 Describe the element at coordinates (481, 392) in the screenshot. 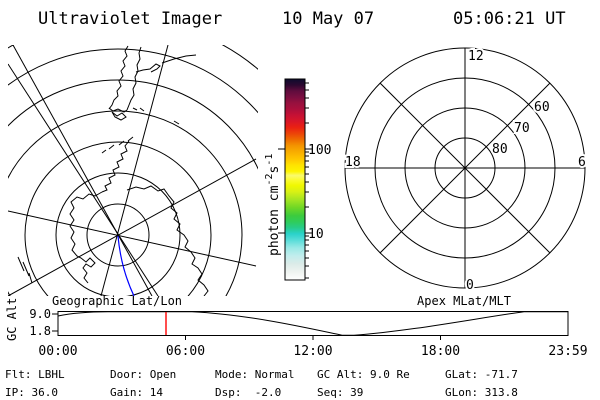

I see `status-glon: GLon: 313.8` at that location.